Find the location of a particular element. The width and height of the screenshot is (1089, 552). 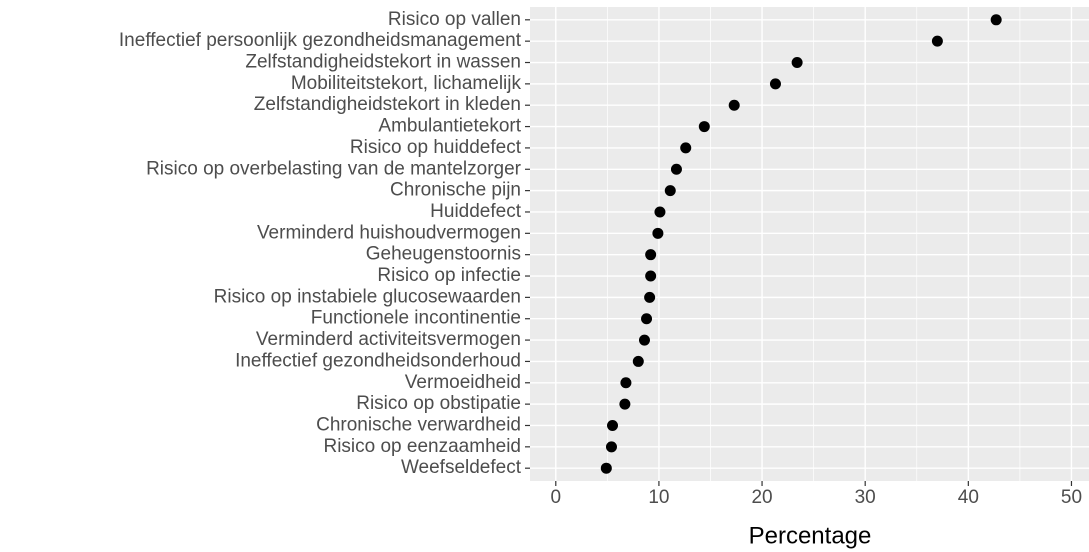

y-tick-label: Risico op instabiele glucosewaarden is located at coordinates (367, 296).